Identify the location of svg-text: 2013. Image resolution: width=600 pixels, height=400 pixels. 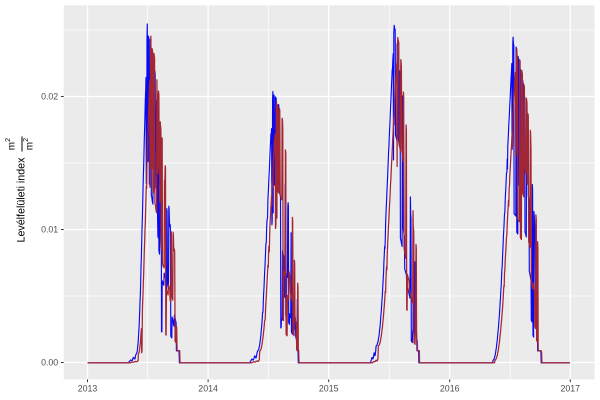
(88, 389).